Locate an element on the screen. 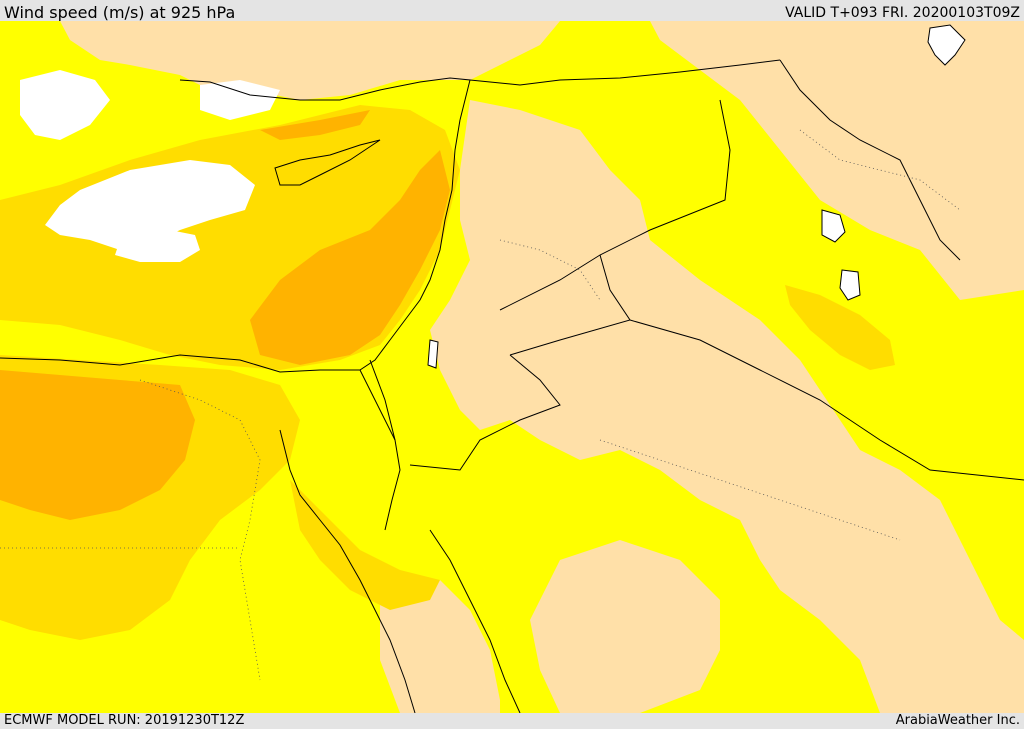 The image size is (1024, 729). border-iraq-saudi is located at coordinates (826, 400).